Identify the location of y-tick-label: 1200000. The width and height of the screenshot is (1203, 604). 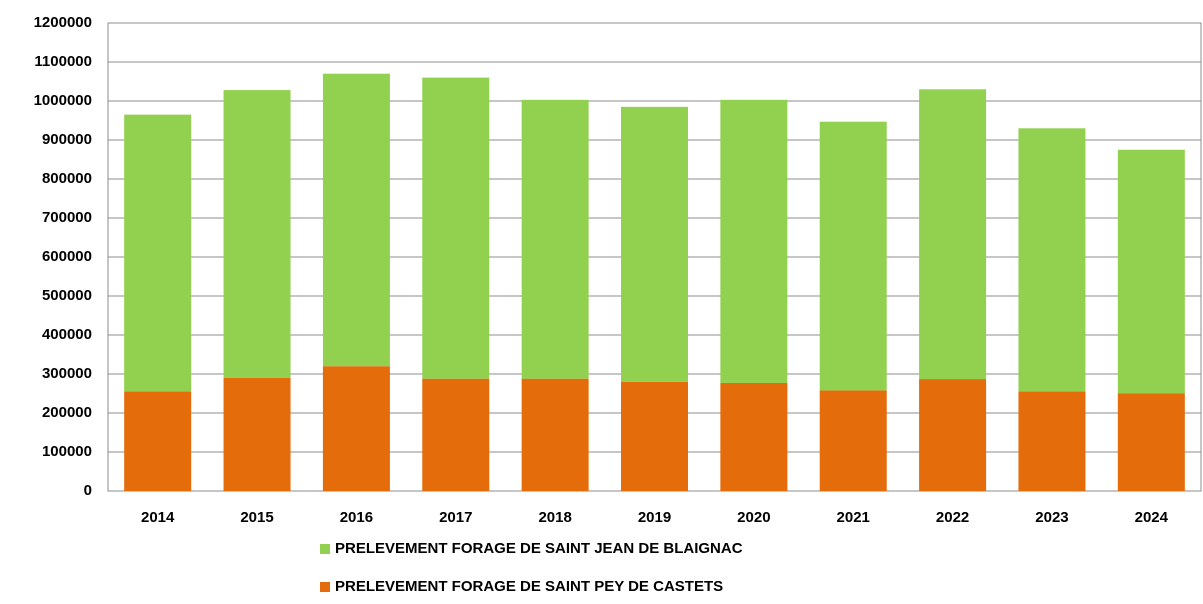
(63, 22).